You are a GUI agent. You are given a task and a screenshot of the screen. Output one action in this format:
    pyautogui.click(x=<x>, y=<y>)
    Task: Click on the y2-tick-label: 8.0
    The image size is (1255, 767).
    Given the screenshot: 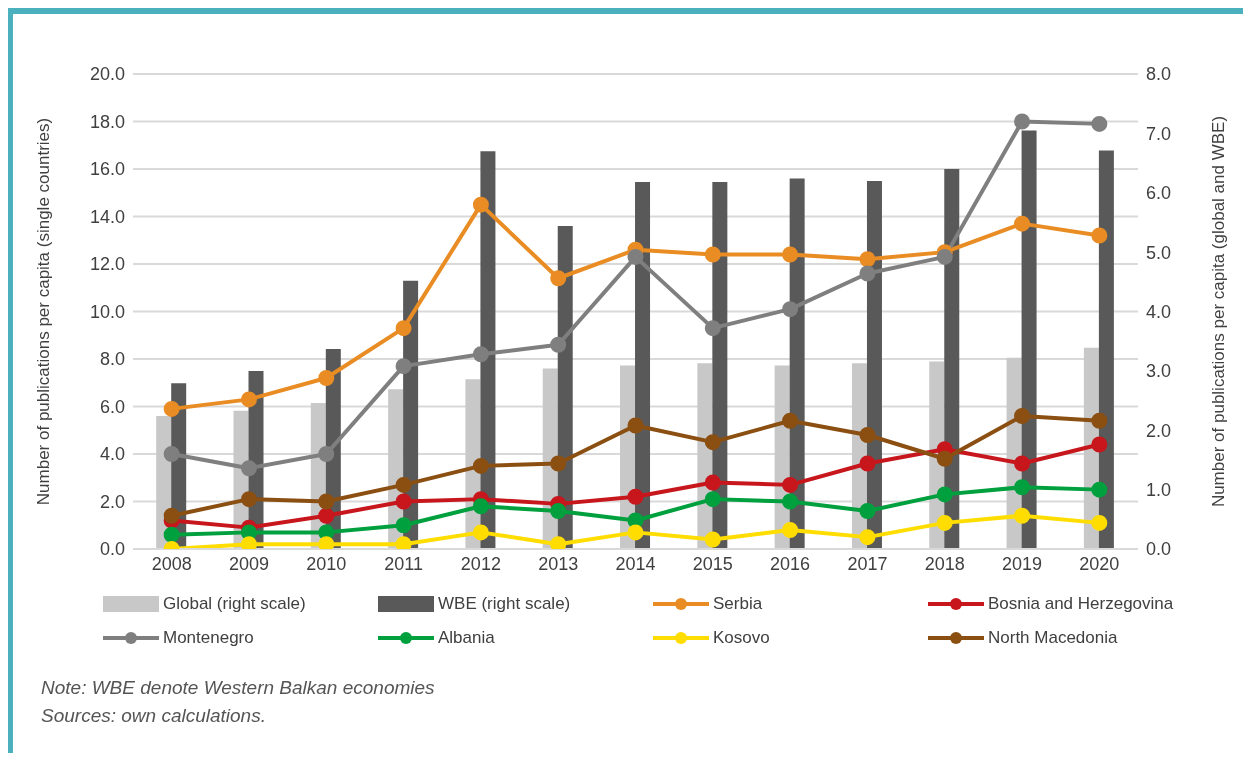 What is the action you would take?
    pyautogui.click(x=1159, y=74)
    